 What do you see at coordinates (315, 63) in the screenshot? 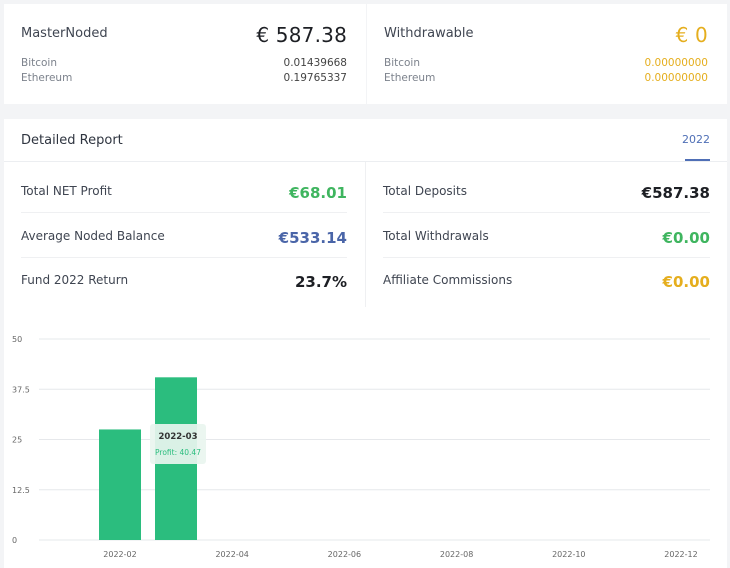
I see `coin-value: 0.01439668` at bounding box center [315, 63].